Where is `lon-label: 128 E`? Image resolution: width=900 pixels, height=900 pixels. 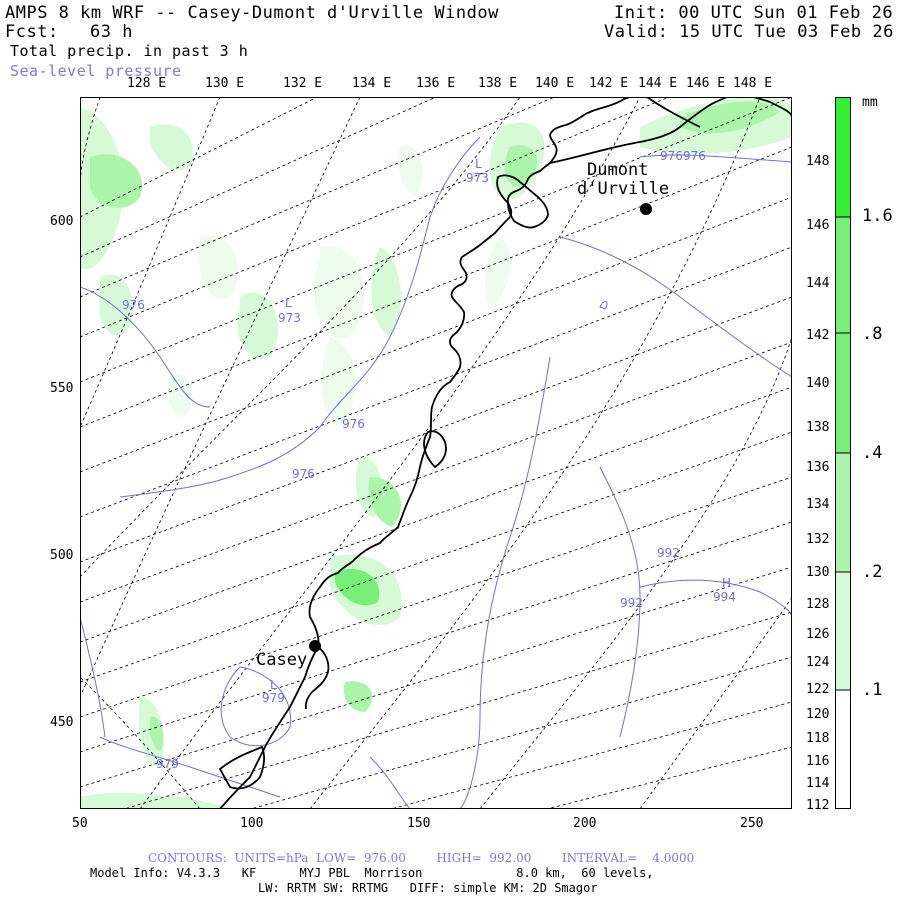 lon-label: 128 E is located at coordinates (147, 83).